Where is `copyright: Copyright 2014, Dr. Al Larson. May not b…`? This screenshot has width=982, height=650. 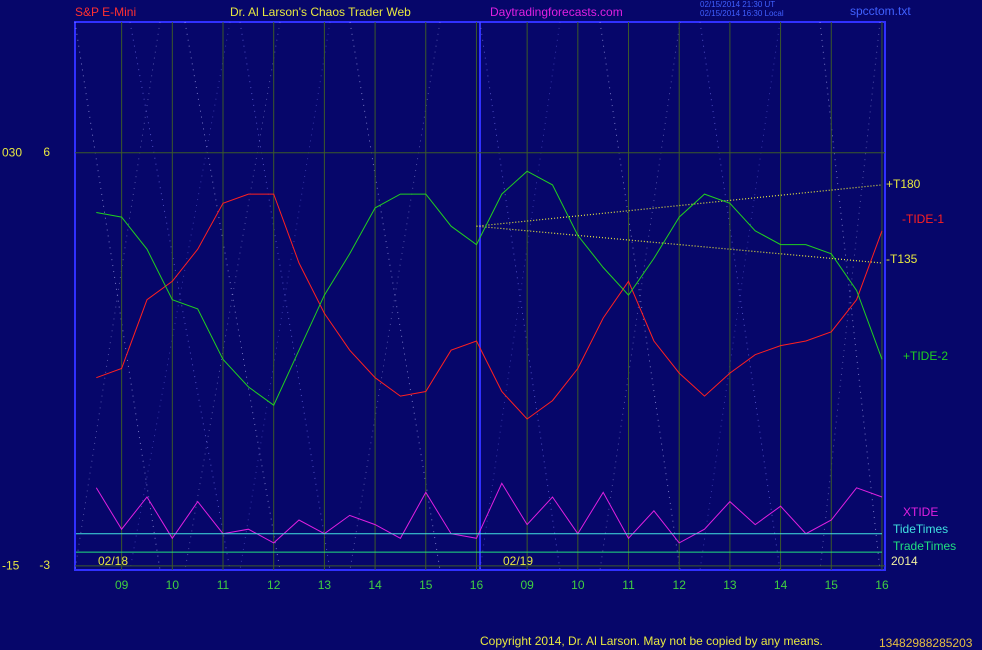
copyright: Copyright 2014, Dr. Al Larson. May not b… is located at coordinates (651, 641).